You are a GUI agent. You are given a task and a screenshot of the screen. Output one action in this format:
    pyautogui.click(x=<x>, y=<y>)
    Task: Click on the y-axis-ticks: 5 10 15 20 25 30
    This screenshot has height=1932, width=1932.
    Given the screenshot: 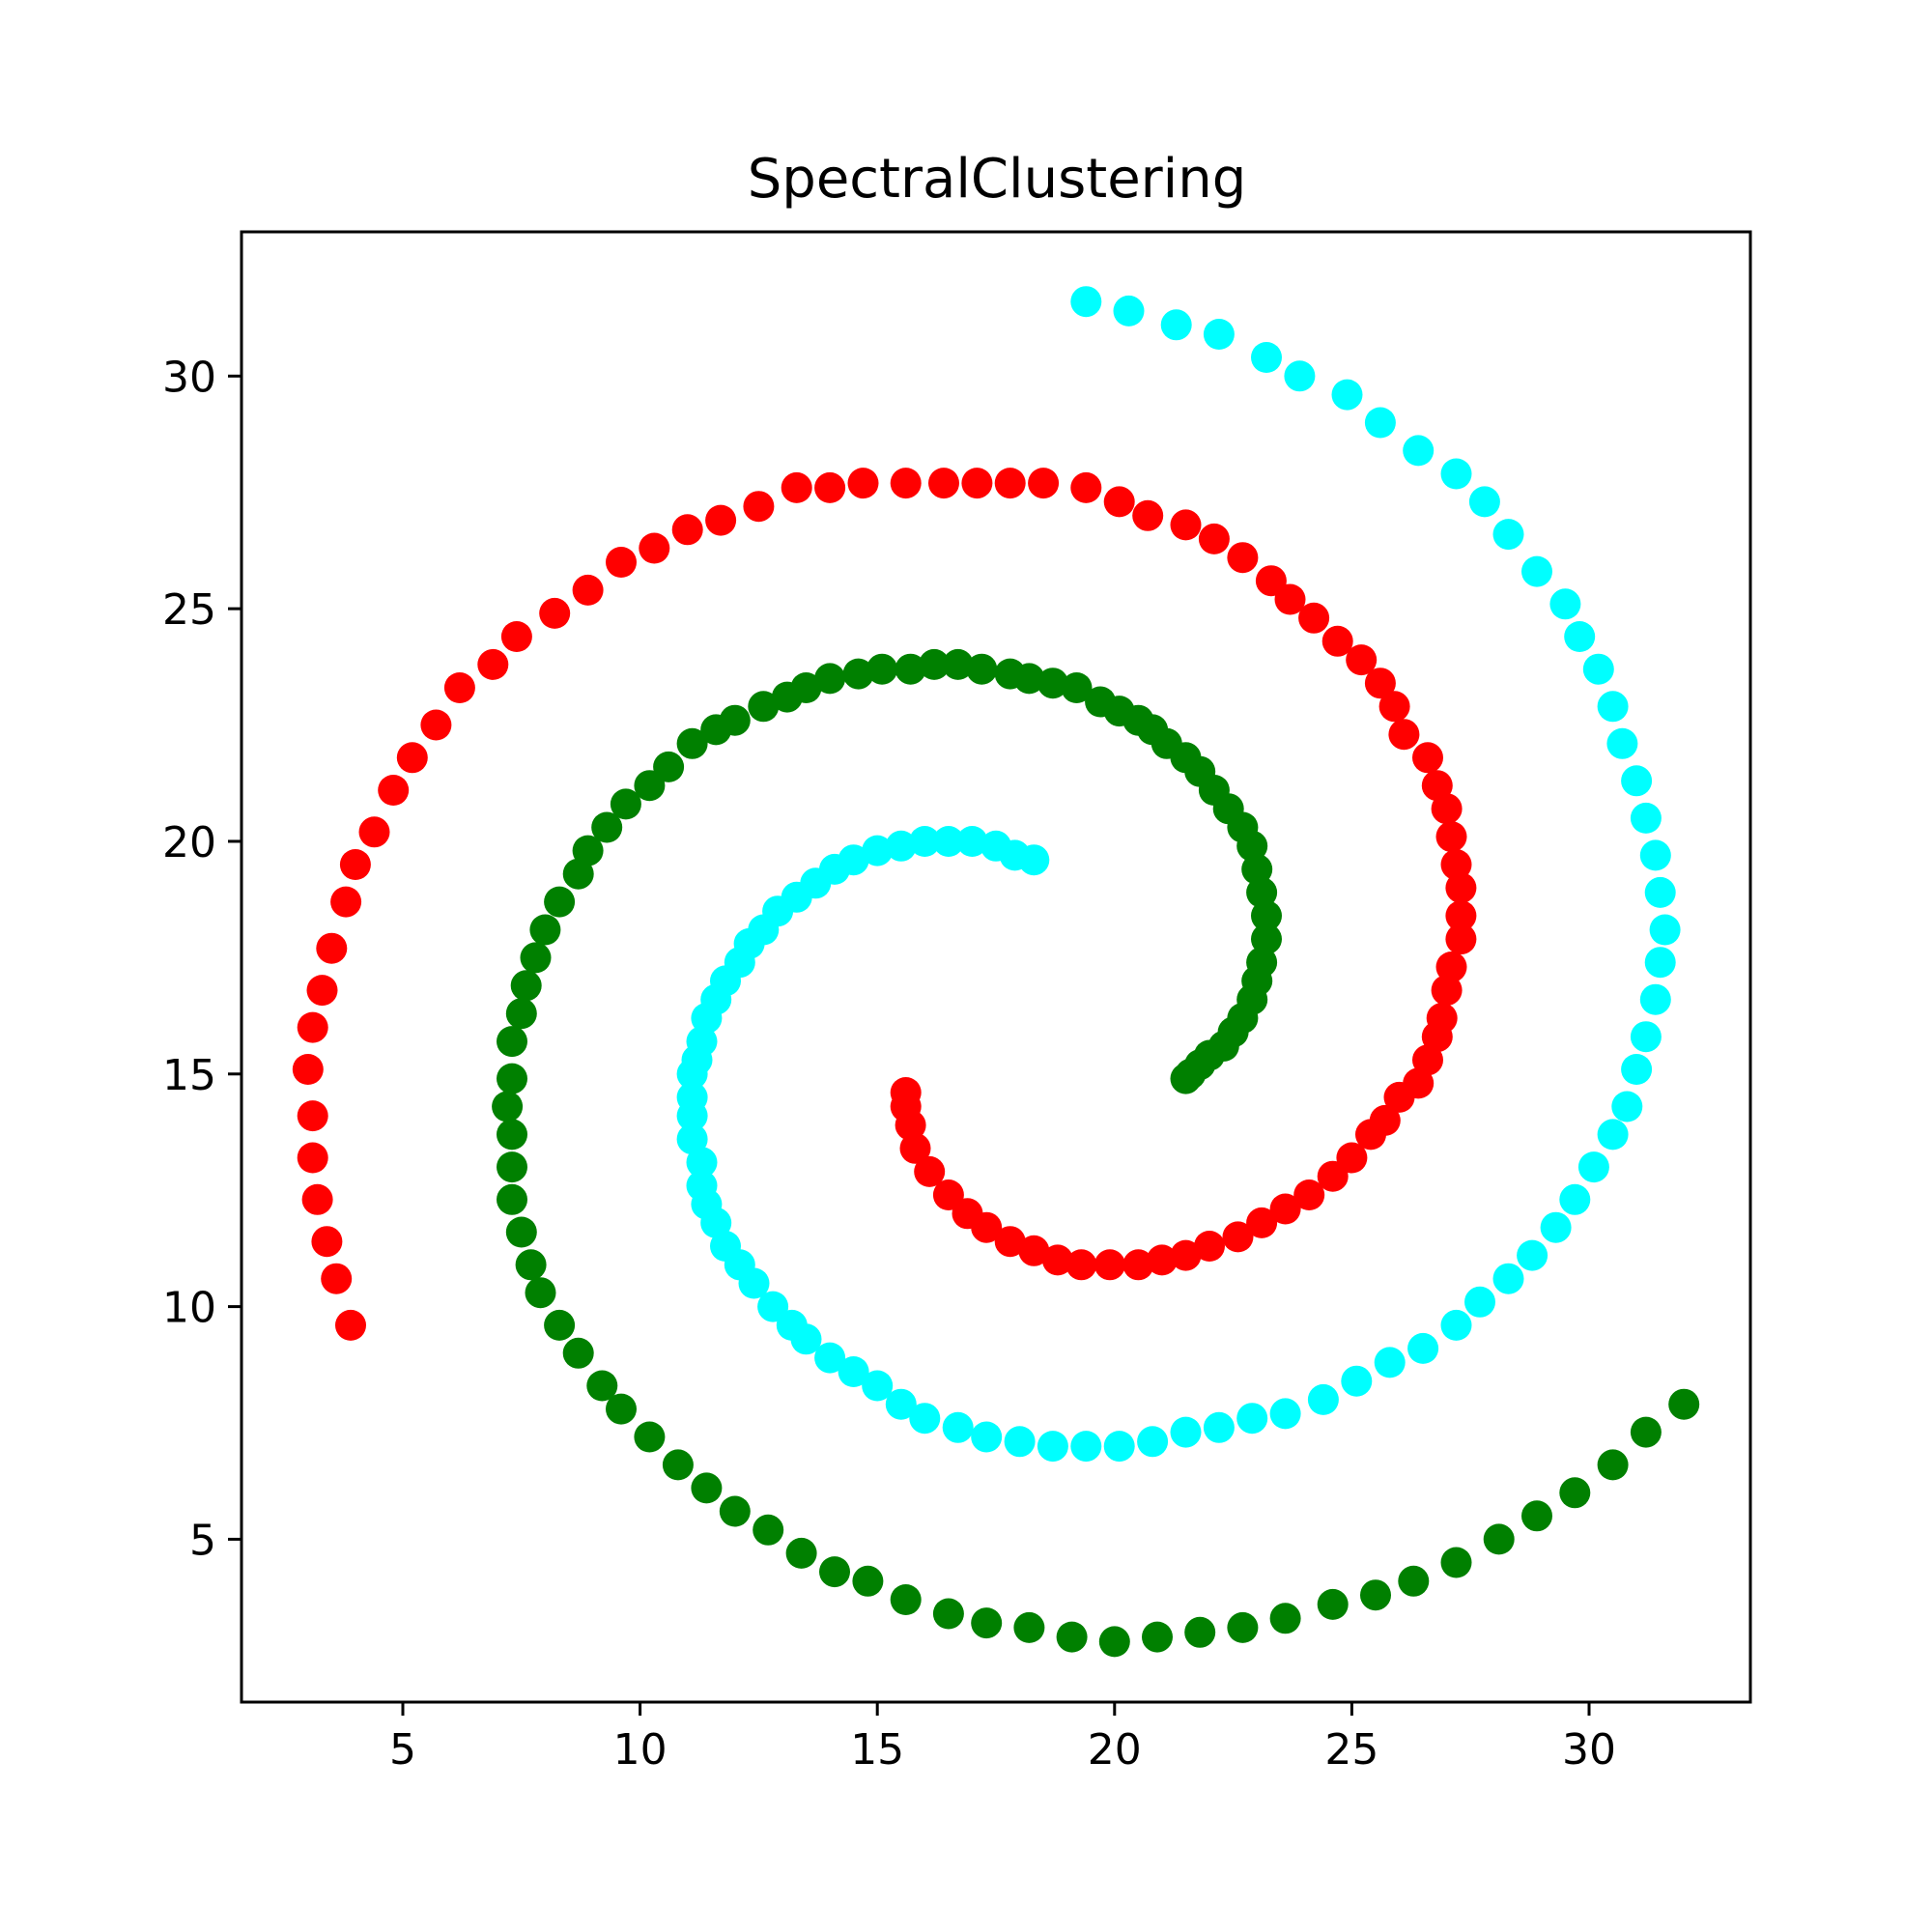 What is the action you would take?
    pyautogui.click(x=202, y=959)
    